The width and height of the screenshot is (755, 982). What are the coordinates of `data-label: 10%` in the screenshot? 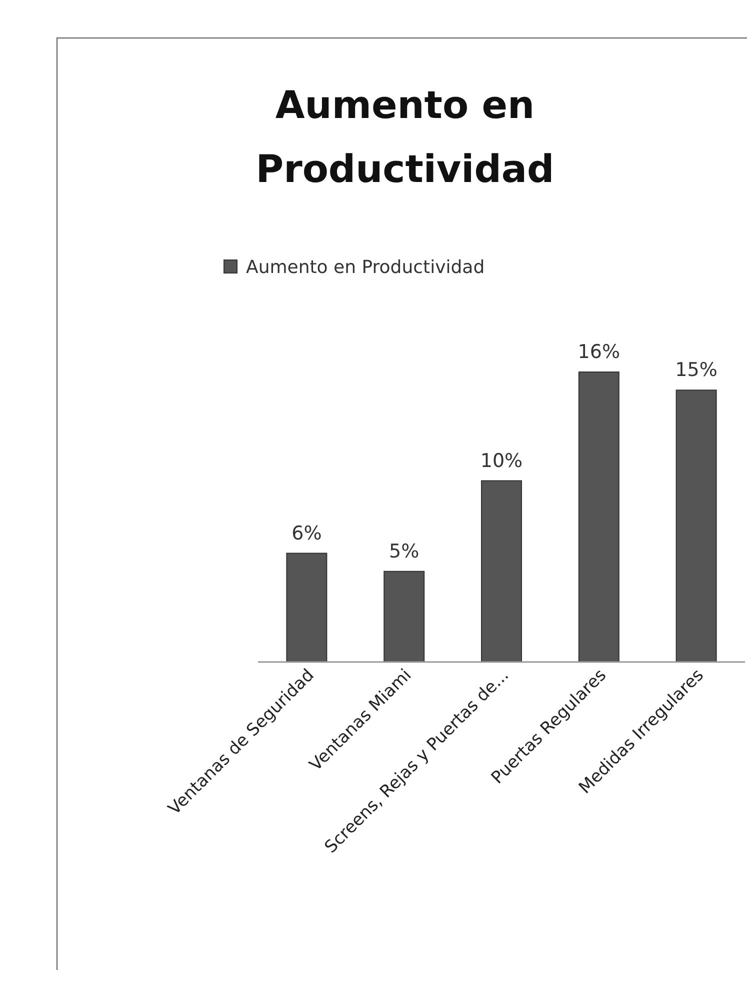 It's located at (501, 461).